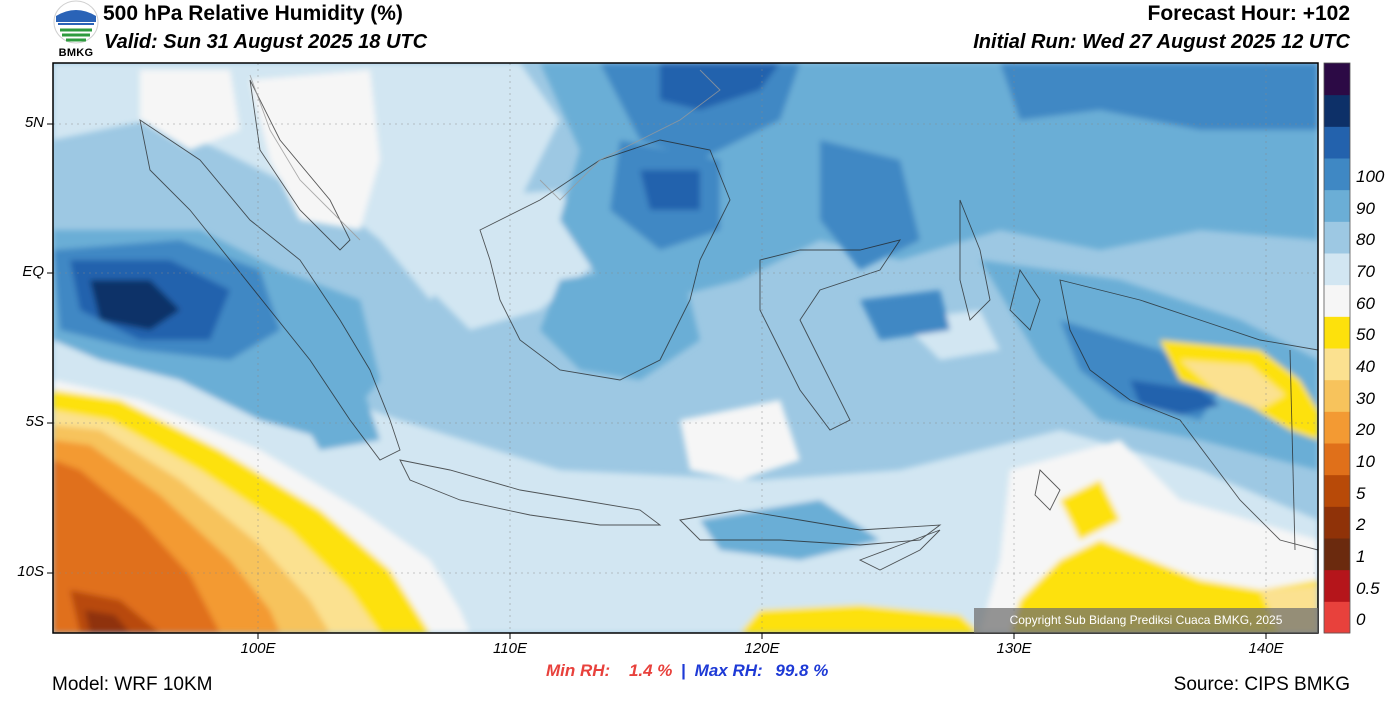 The image size is (1400, 709). I want to click on model-name: Model: WRF 10KM, so click(132, 684).